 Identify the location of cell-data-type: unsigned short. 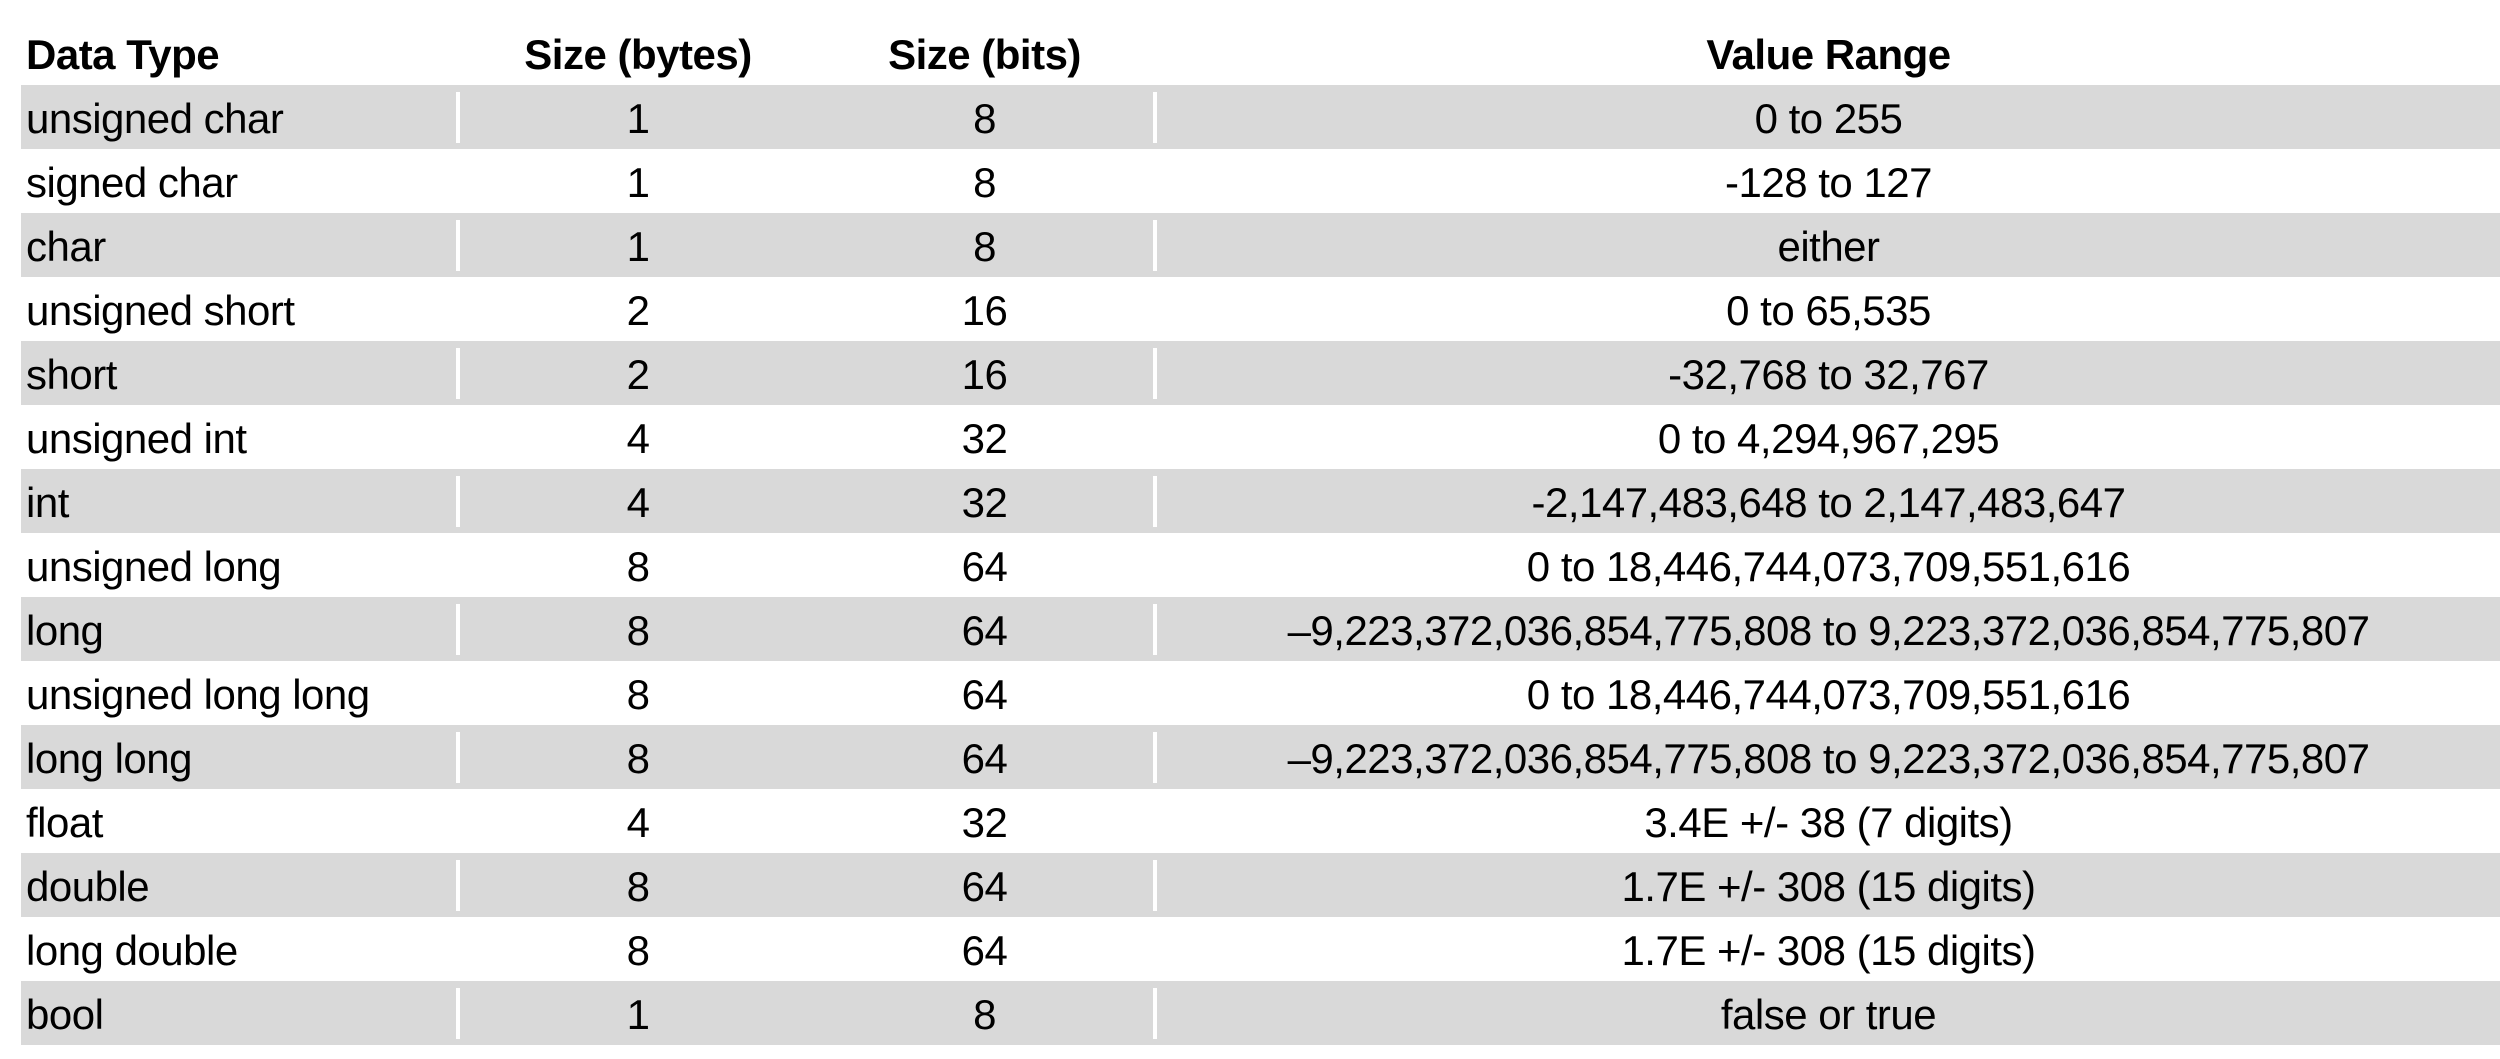
(240, 309).